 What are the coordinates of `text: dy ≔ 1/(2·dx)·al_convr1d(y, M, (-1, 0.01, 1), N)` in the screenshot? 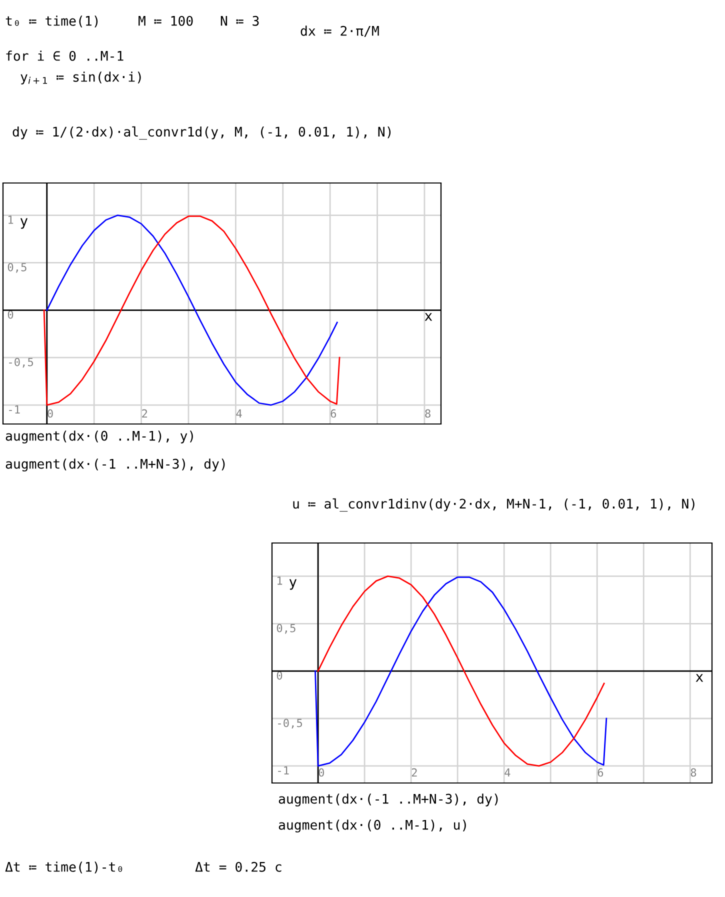 It's located at (201, 133).